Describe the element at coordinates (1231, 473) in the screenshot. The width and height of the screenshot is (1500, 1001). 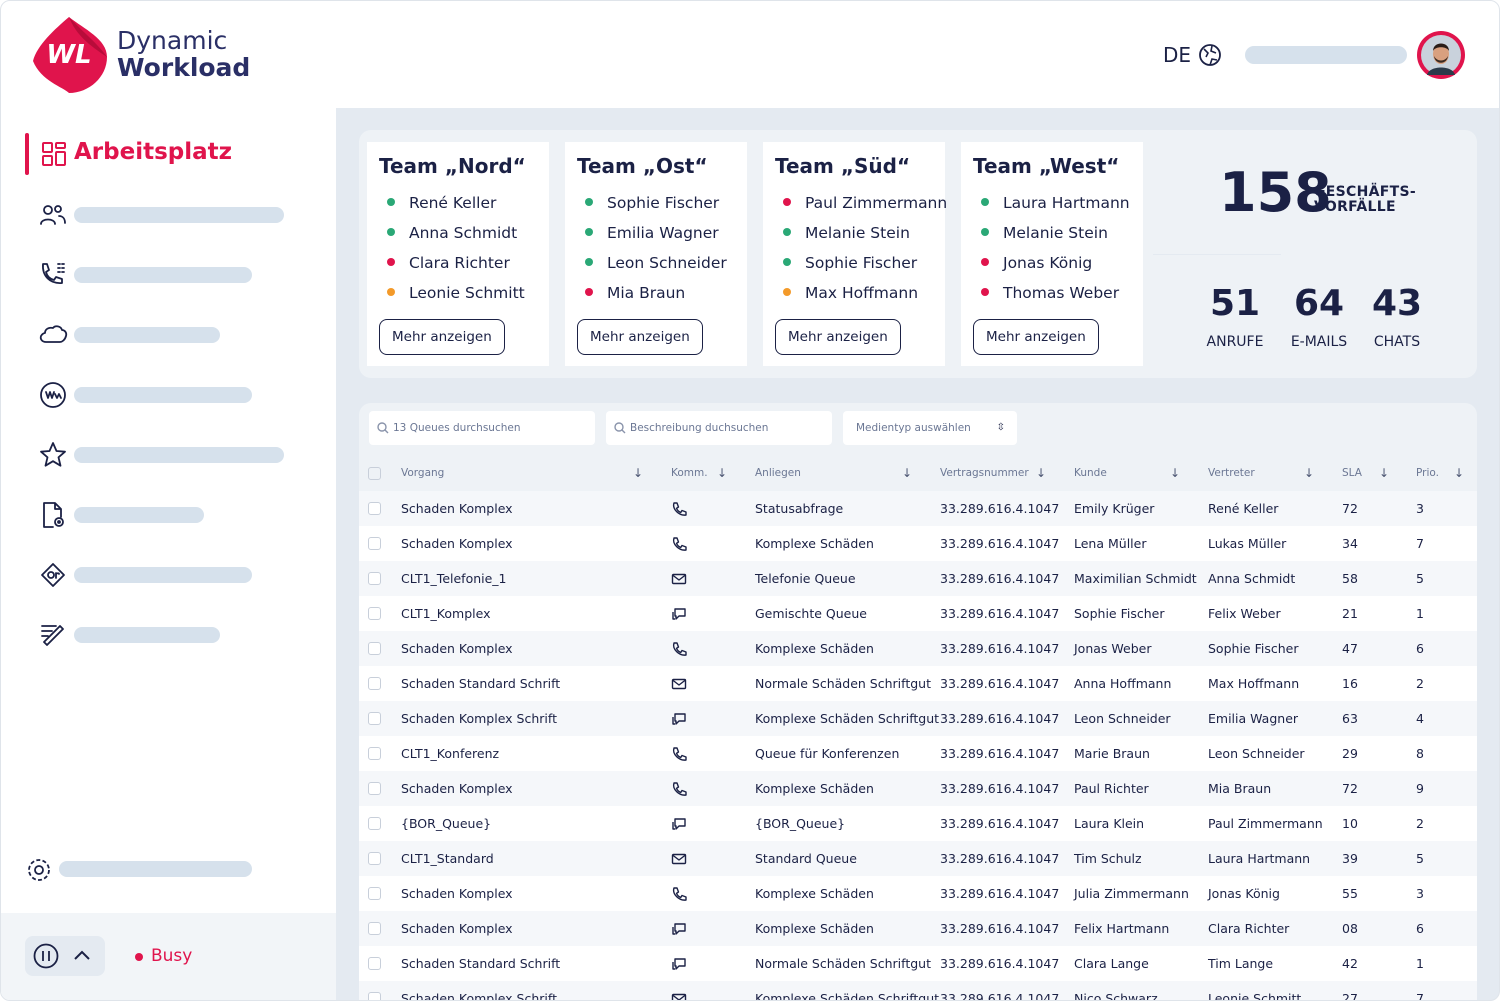
I see `column-header: Vertreter` at that location.